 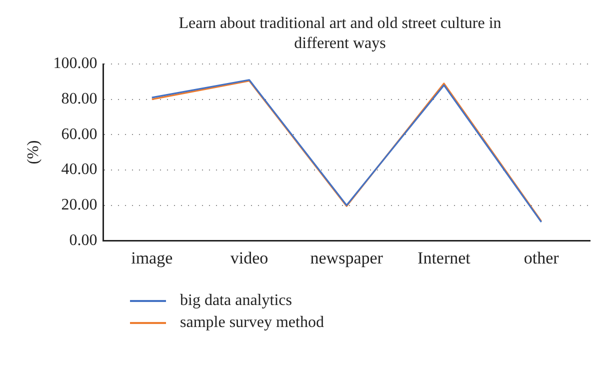 What do you see at coordinates (79, 205) in the screenshot?
I see `y-tick-label: 20.00` at bounding box center [79, 205].